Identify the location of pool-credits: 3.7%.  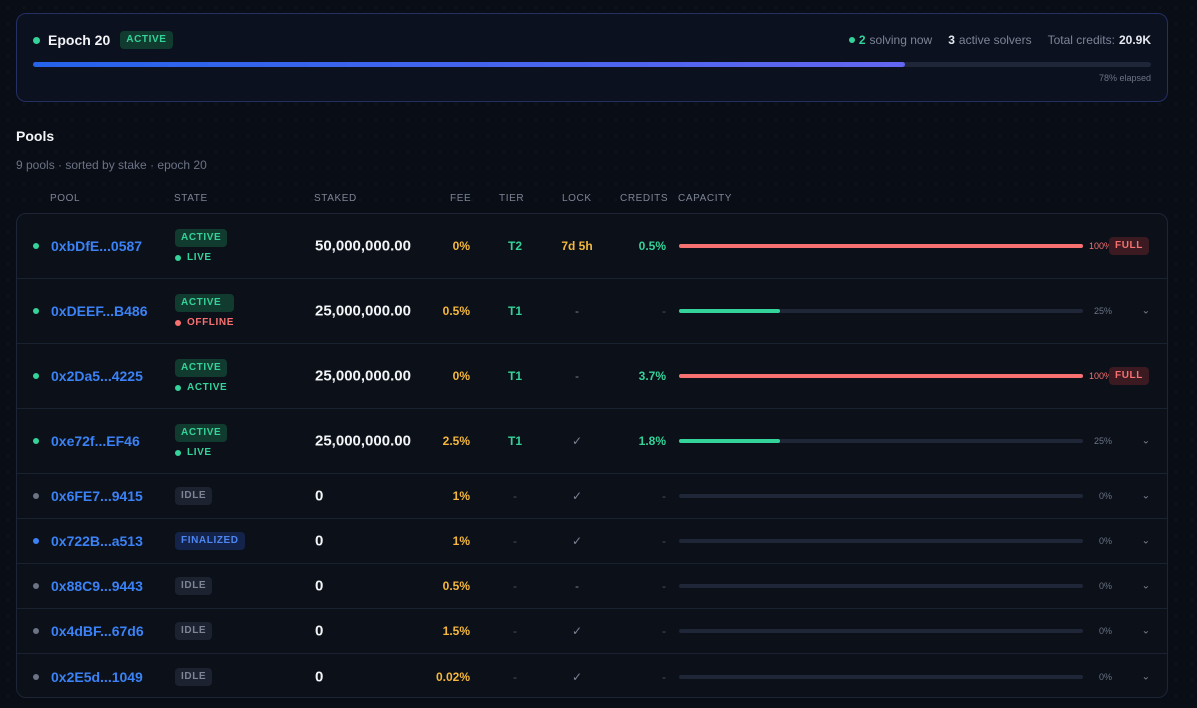
(652, 376).